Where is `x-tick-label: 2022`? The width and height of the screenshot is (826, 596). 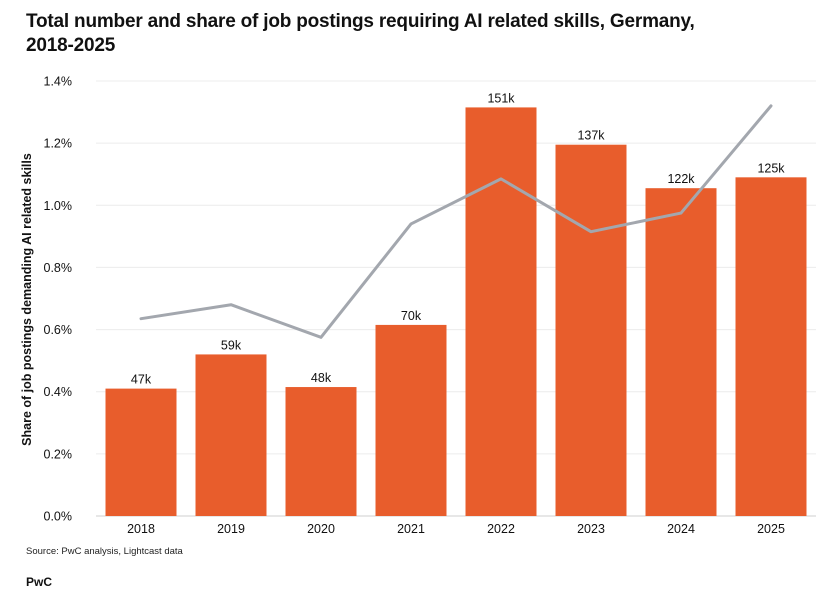 x-tick-label: 2022 is located at coordinates (501, 529).